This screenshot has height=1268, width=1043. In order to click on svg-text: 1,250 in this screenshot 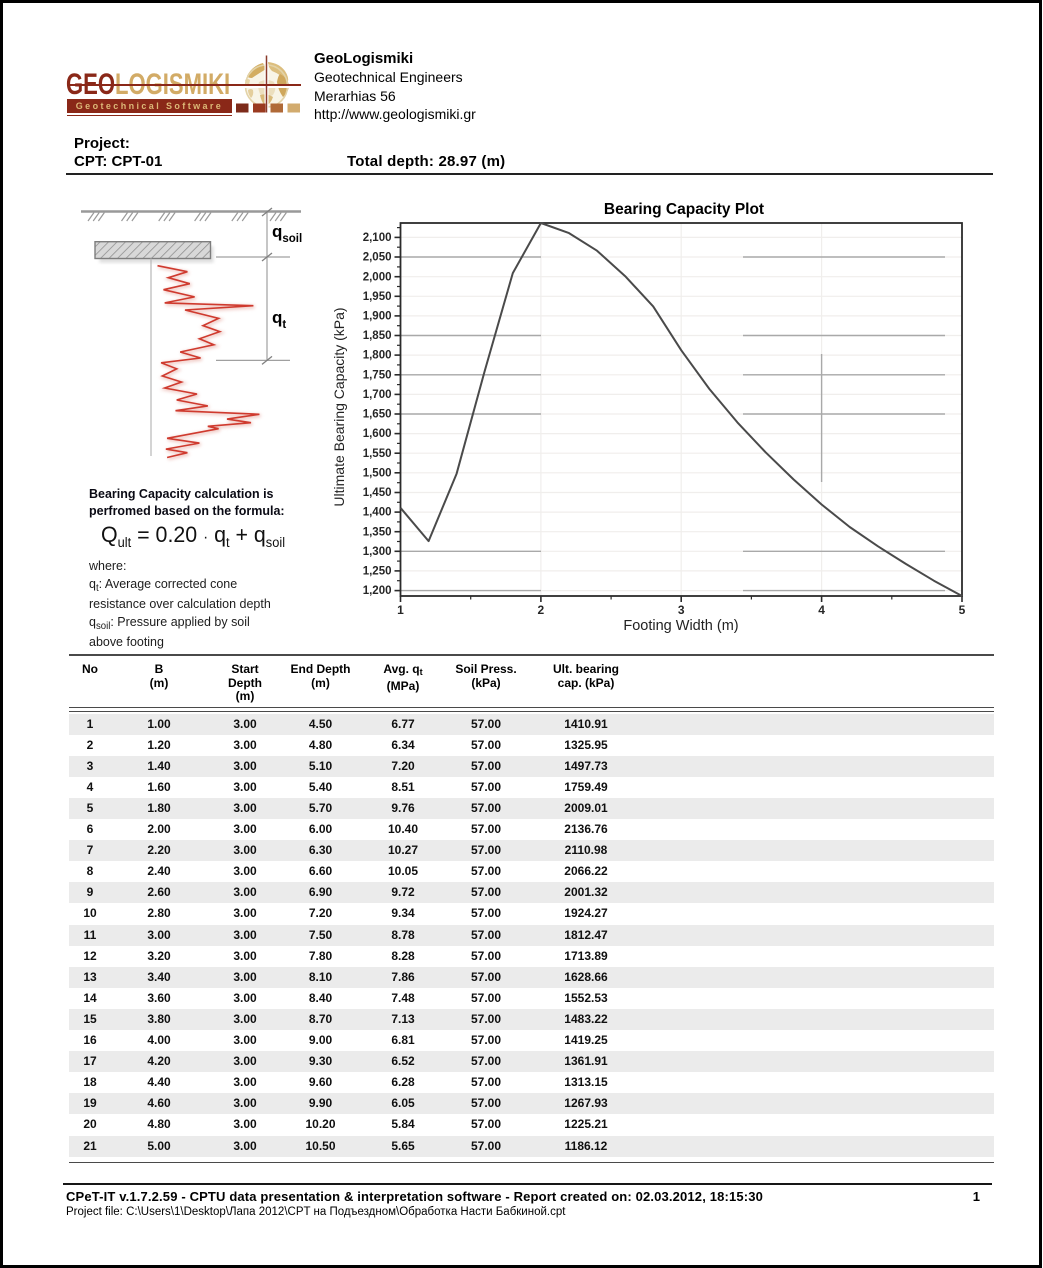, I will do `click(377, 572)`.